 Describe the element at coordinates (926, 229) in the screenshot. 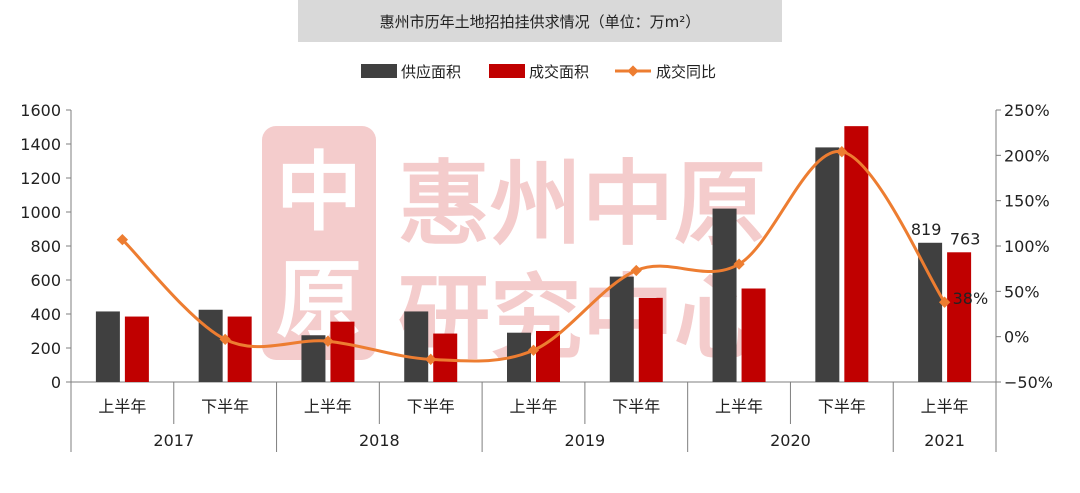

I see `data-label: 819` at that location.